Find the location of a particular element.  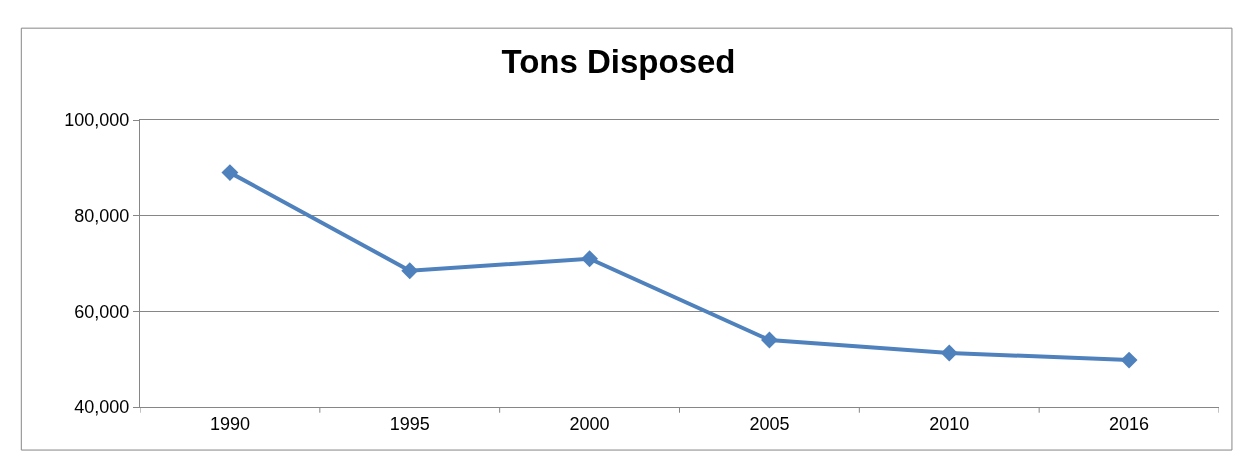

x-tick-label: 2000 is located at coordinates (589, 423).